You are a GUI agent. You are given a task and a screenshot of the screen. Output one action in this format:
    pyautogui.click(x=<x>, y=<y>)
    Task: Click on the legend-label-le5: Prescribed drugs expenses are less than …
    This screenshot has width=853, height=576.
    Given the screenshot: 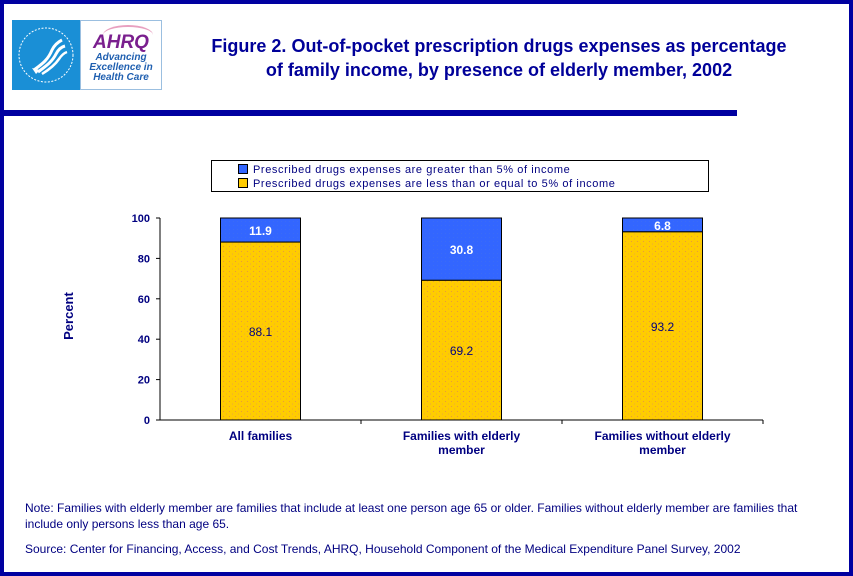 What is the action you would take?
    pyautogui.click(x=434, y=184)
    